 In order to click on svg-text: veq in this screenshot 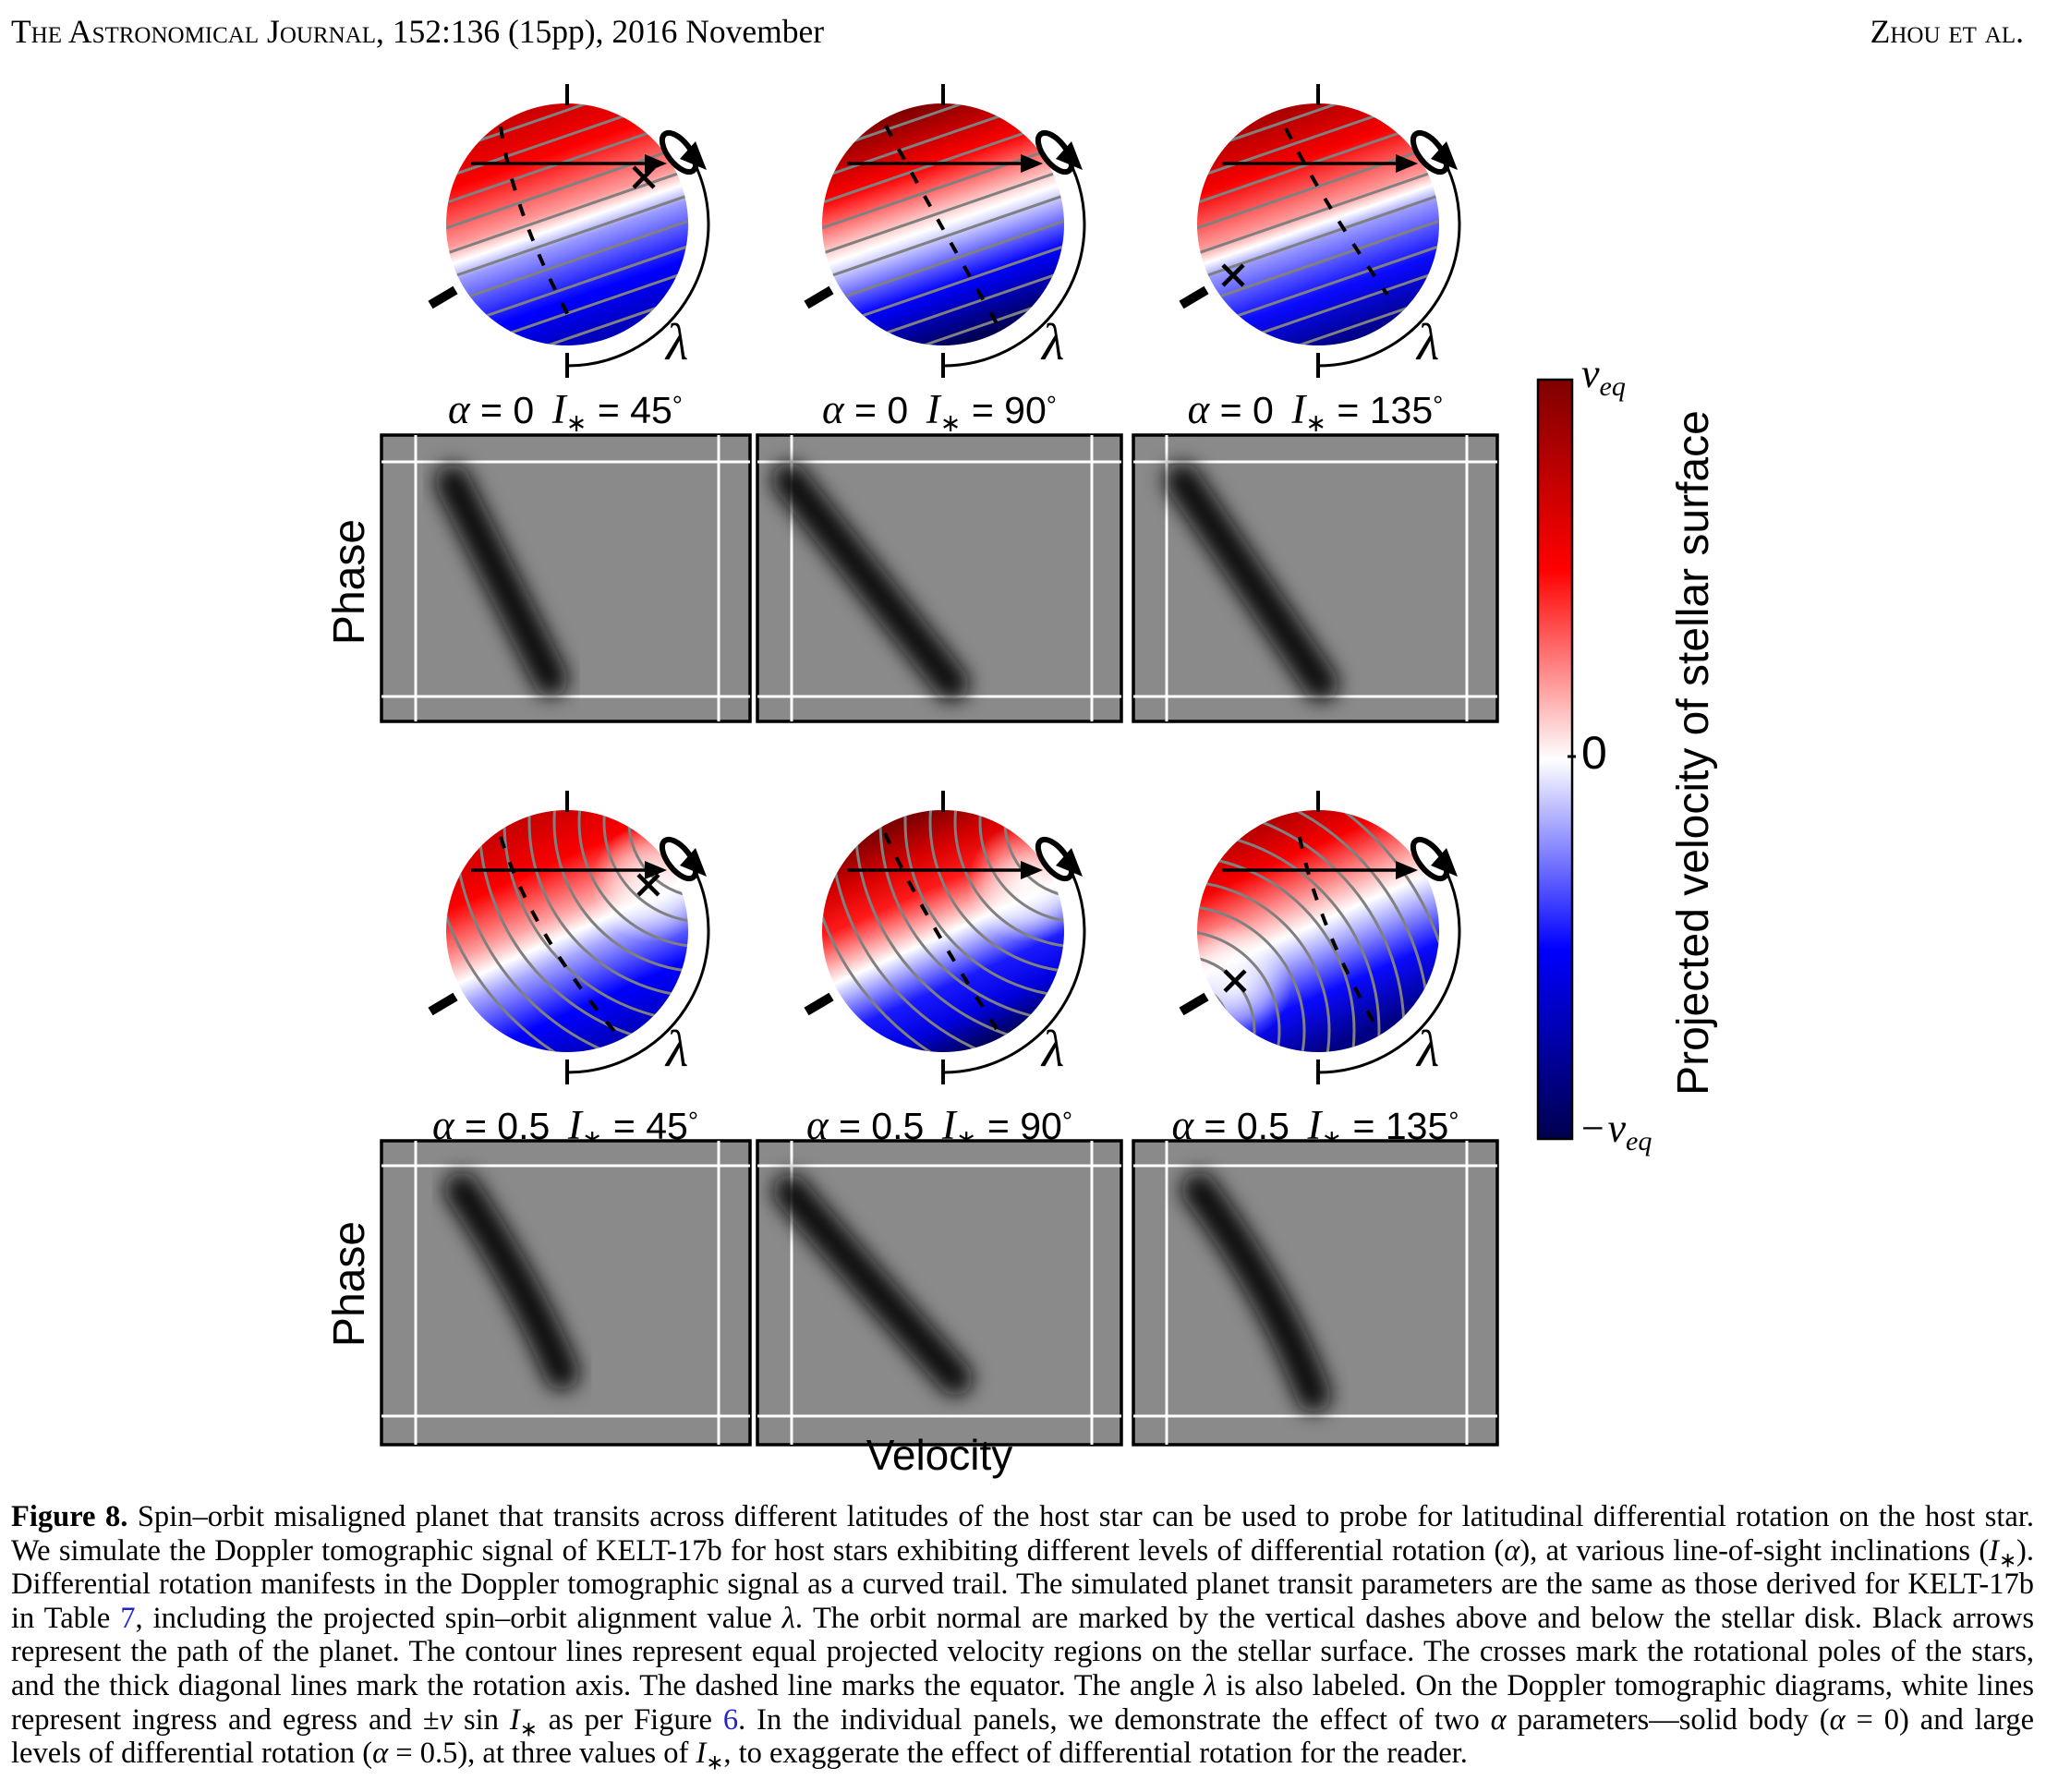, I will do `click(1603, 377)`.